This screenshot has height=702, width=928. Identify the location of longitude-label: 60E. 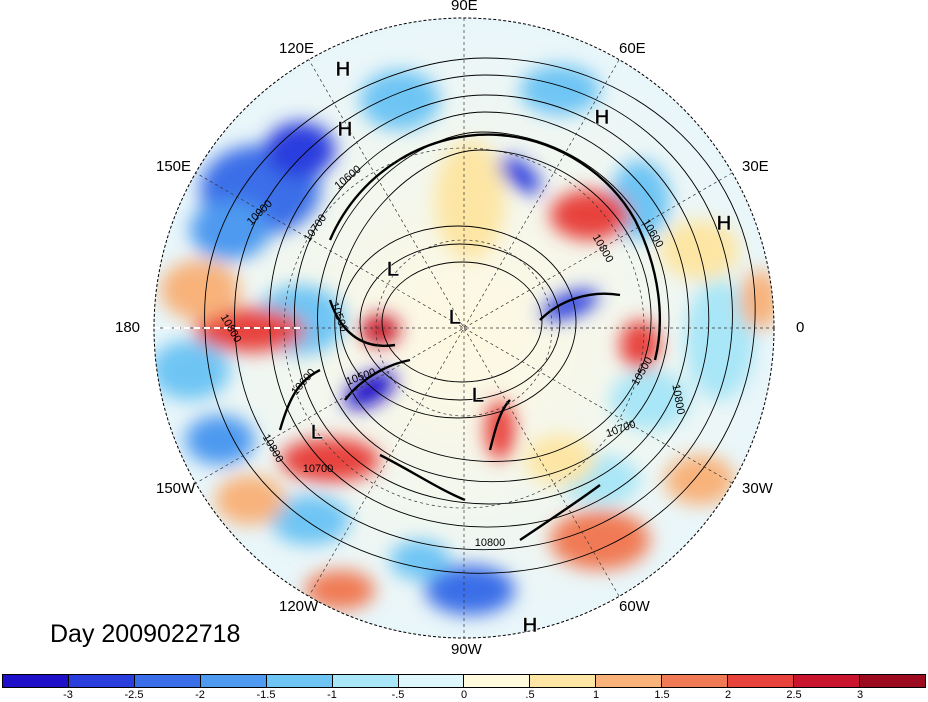
(632, 48).